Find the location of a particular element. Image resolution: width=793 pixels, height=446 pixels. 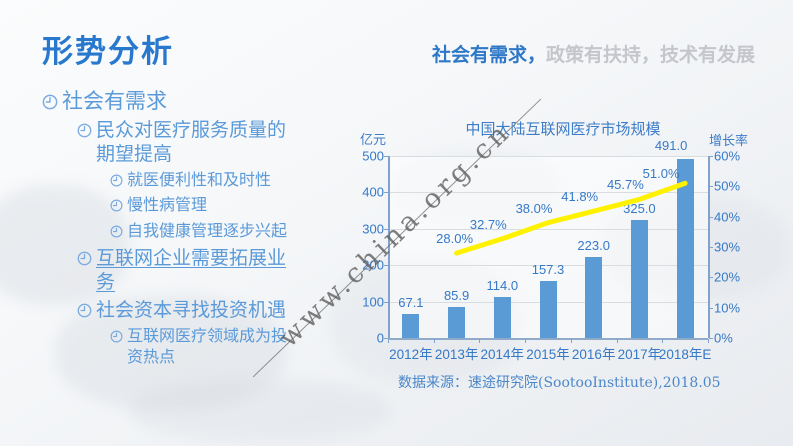

y-axis-tick-label: 500 is located at coordinates (373, 156).